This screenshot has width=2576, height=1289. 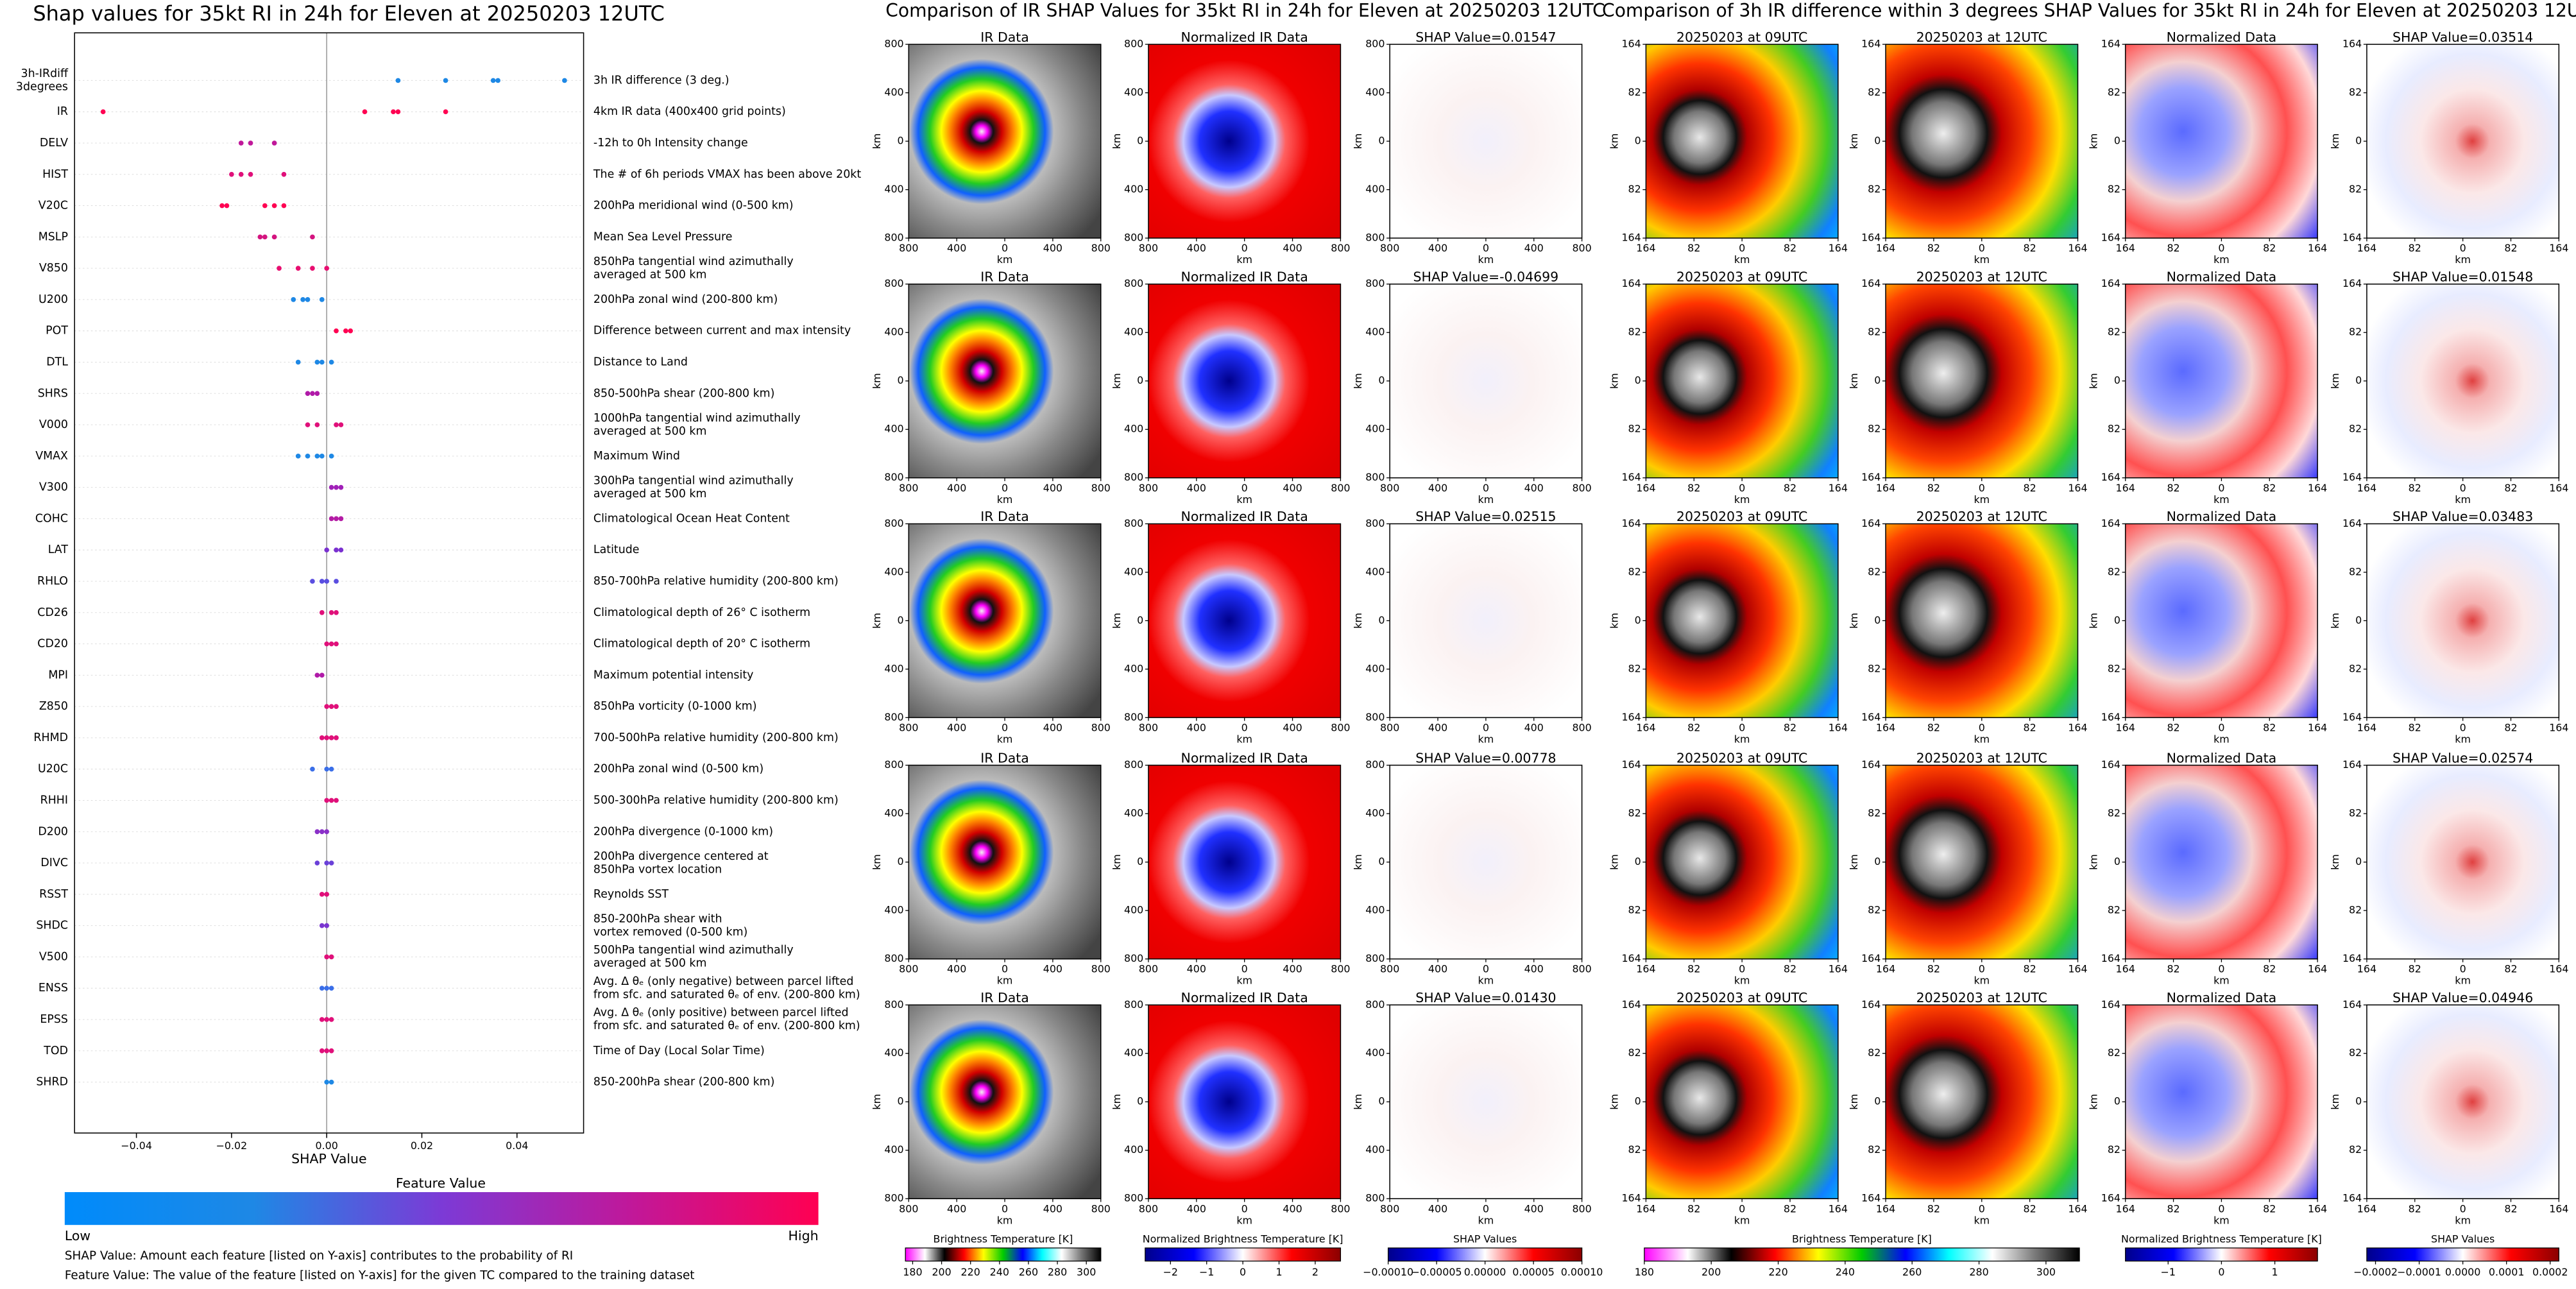 I want to click on feature-label: RHHI, so click(x=54, y=801).